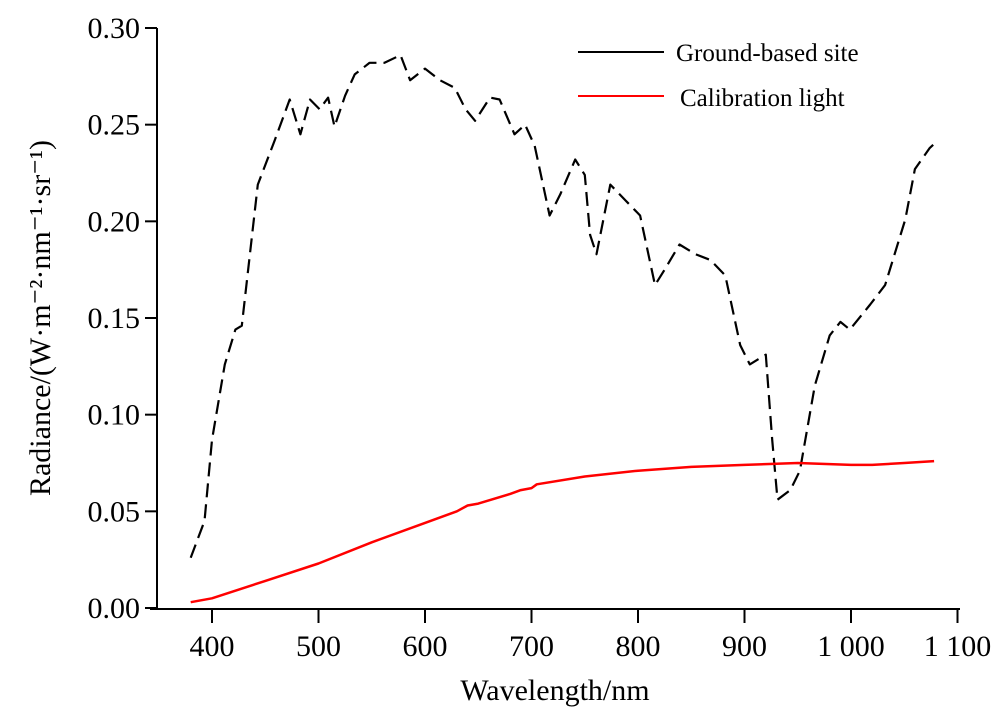  What do you see at coordinates (425, 646) in the screenshot?
I see `x-tick-label: 600` at bounding box center [425, 646].